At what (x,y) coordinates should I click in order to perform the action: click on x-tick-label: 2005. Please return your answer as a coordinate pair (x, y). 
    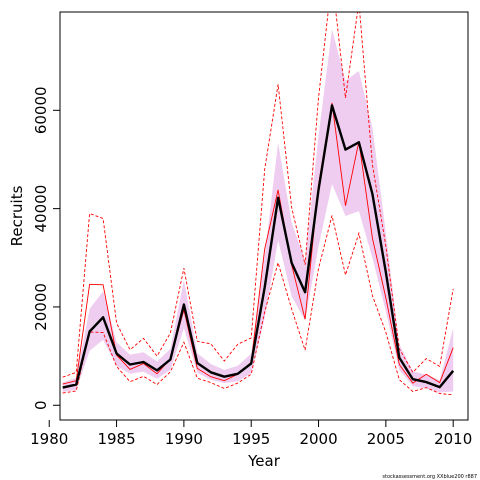
    Looking at the image, I should click on (386, 439).